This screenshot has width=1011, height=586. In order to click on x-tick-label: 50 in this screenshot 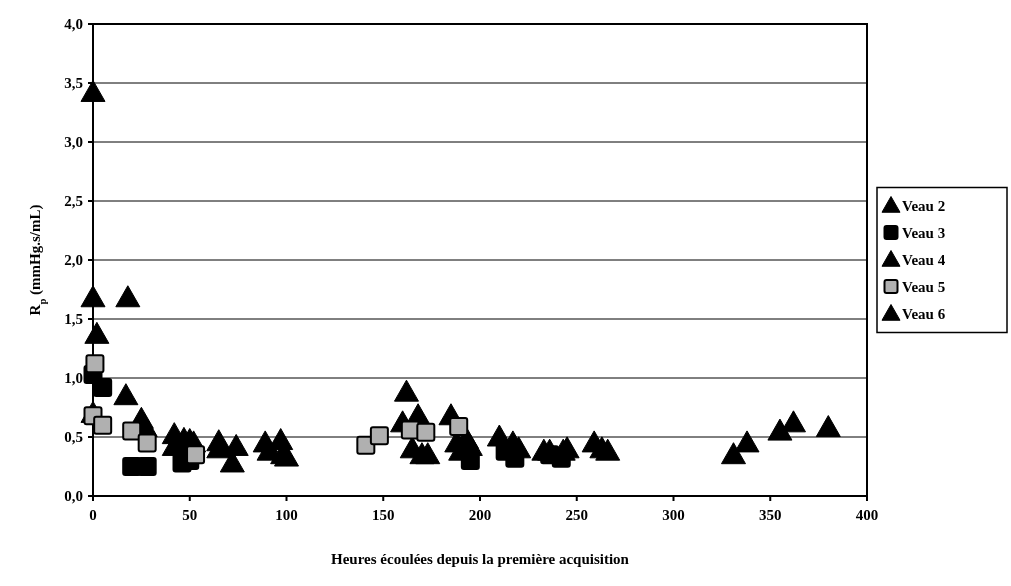, I will do `click(190, 515)`.